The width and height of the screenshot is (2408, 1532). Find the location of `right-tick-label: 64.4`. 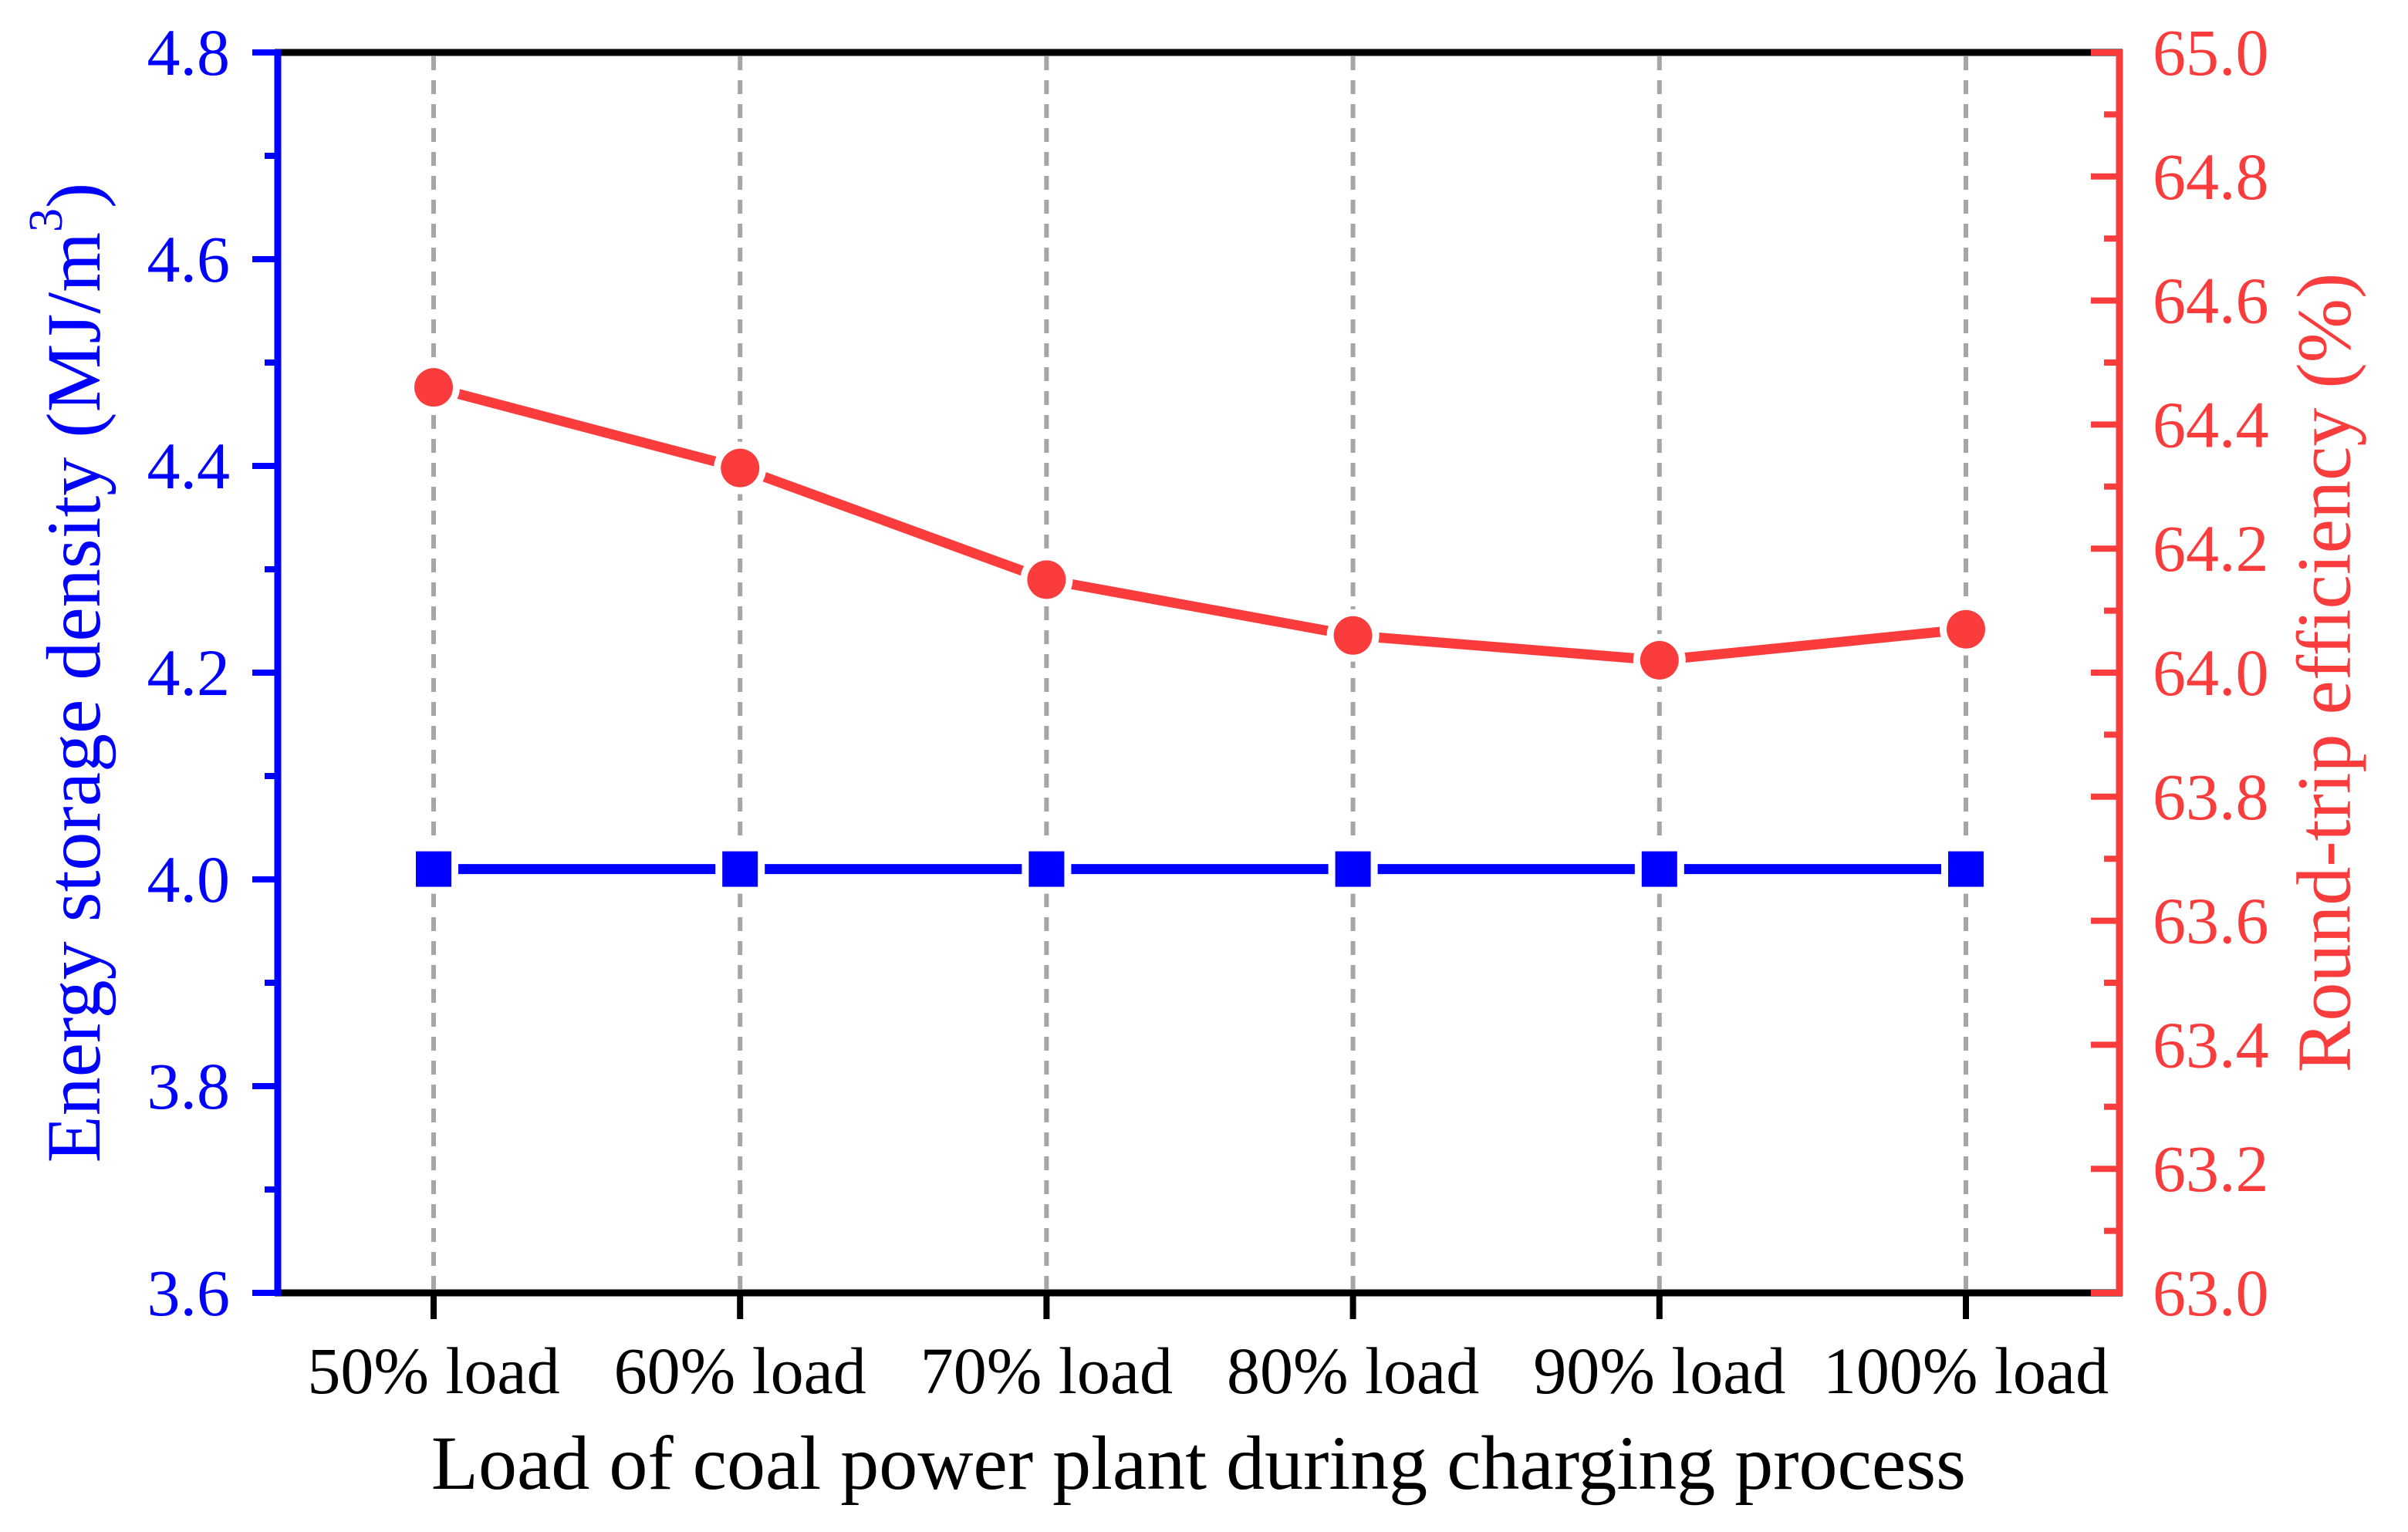

right-tick-label: 64.4 is located at coordinates (2211, 424).